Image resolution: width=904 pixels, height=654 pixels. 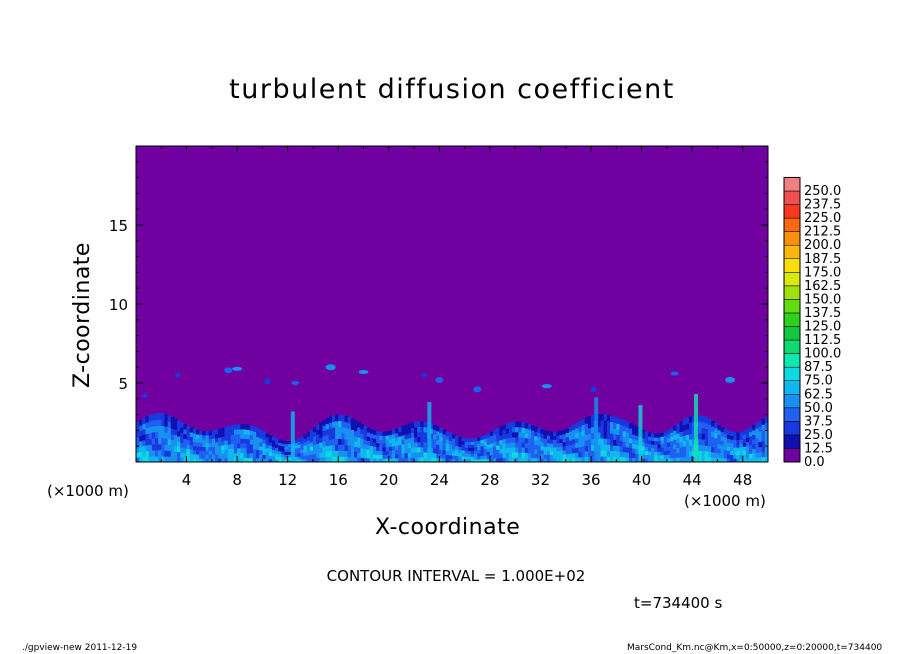 What do you see at coordinates (814, 462) in the screenshot?
I see `colorbar-label-0: 0.0` at bounding box center [814, 462].